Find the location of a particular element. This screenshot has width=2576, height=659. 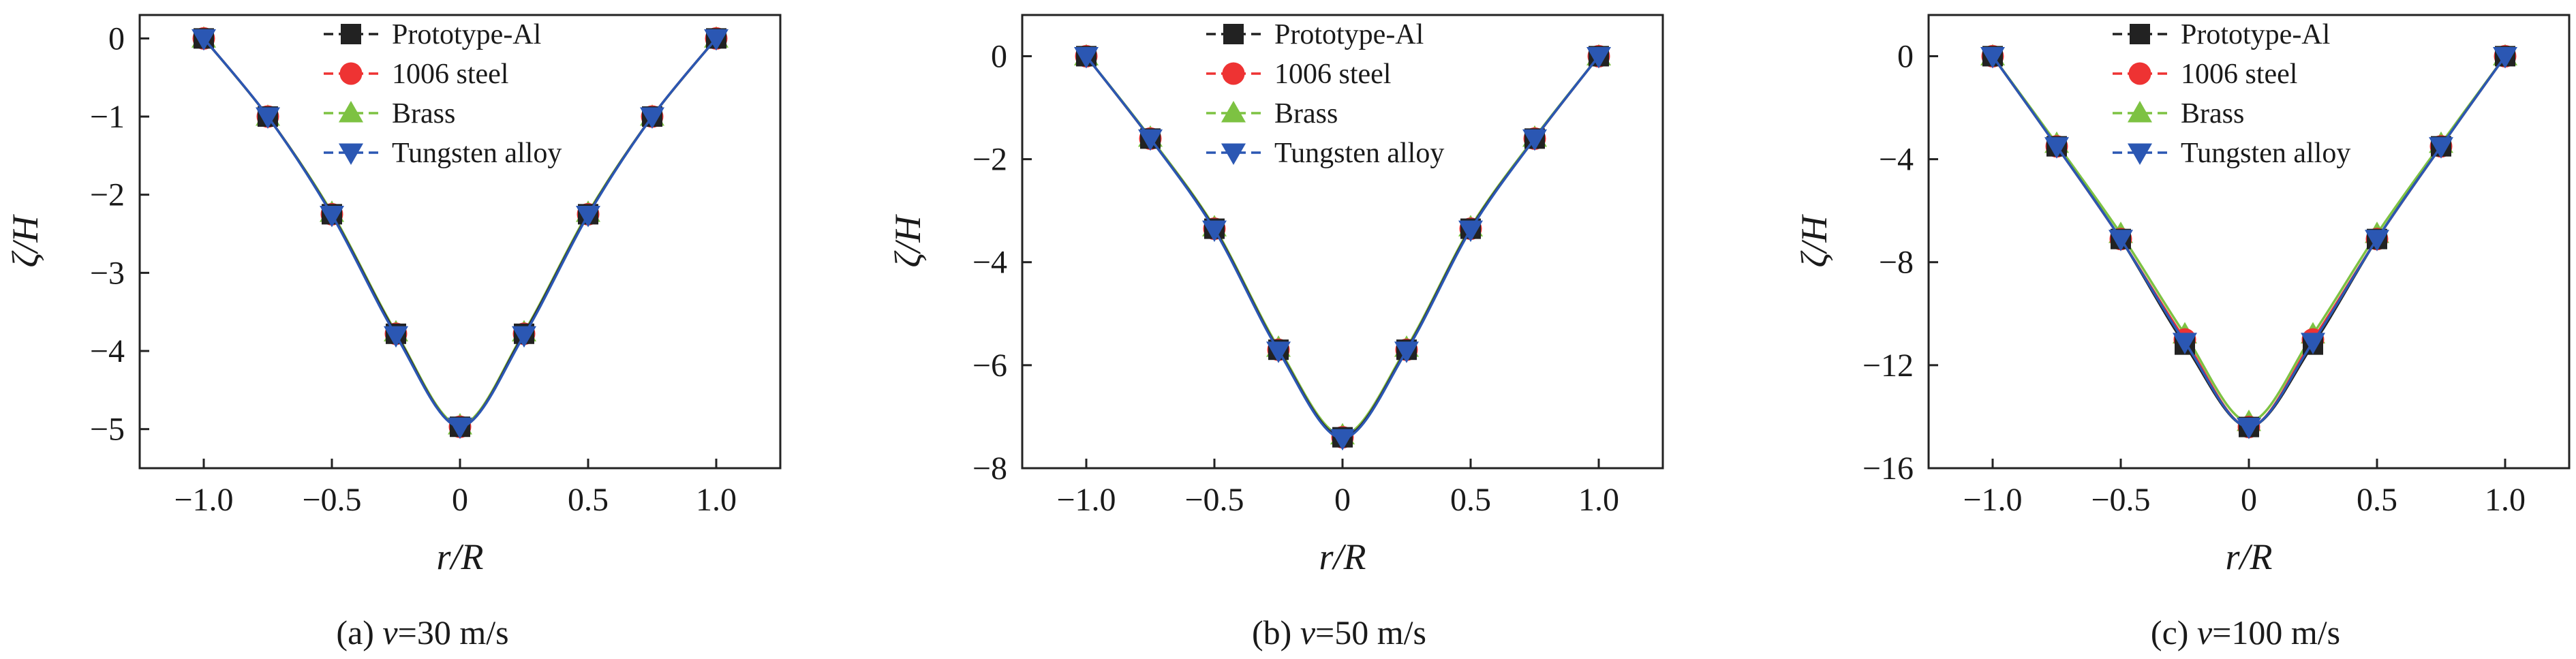

y-tick-label: −12 is located at coordinates (1888, 366).